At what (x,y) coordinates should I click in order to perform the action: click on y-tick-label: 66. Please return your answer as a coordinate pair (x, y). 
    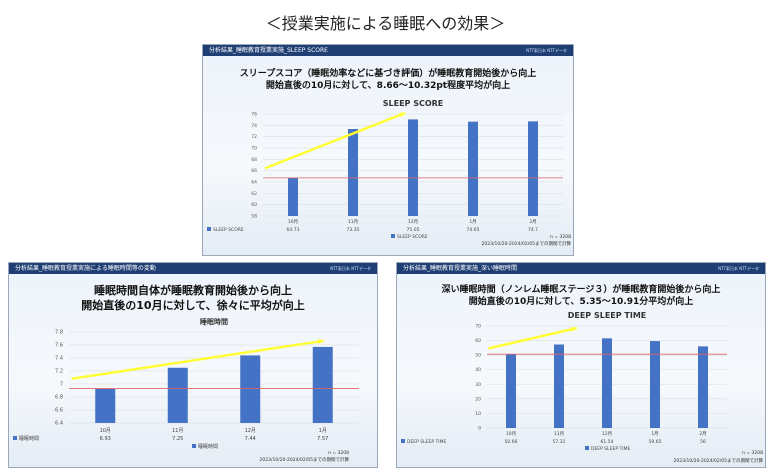
    Looking at the image, I should click on (254, 171).